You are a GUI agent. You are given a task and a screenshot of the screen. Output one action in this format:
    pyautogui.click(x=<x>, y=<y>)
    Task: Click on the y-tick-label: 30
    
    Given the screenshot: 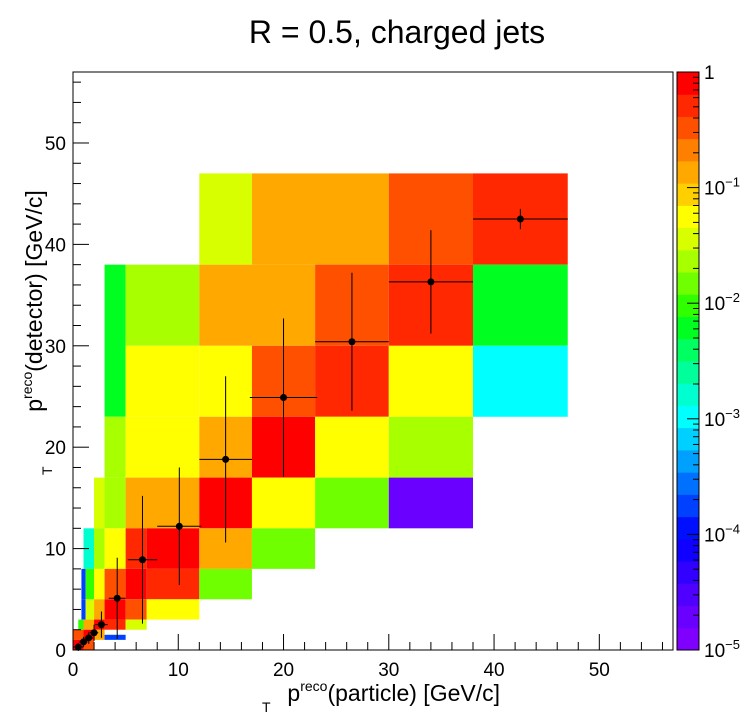 What is the action you would take?
    pyautogui.click(x=55, y=347)
    